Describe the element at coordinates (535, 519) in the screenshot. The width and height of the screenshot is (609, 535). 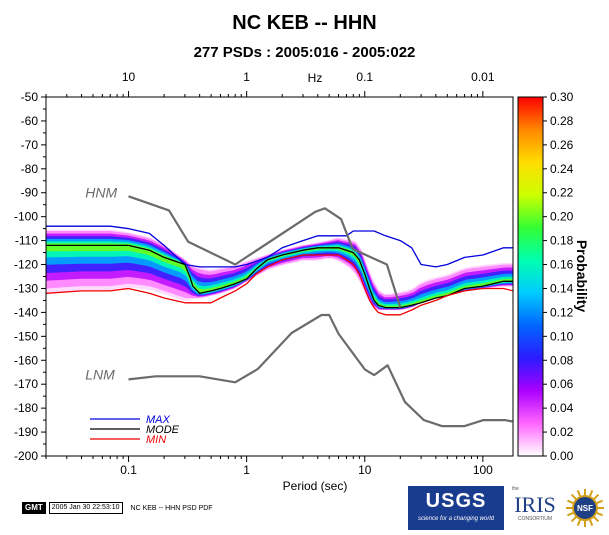
I see `iris-consortium: CONSORTIUM` at that location.